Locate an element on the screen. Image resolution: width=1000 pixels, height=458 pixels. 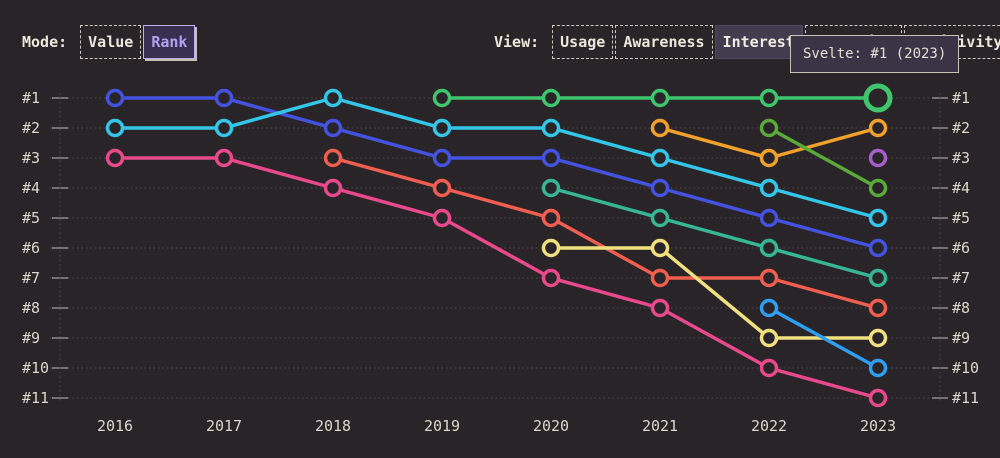
mode-toggle-group: Mode: Value Rank is located at coordinates (109, 42).